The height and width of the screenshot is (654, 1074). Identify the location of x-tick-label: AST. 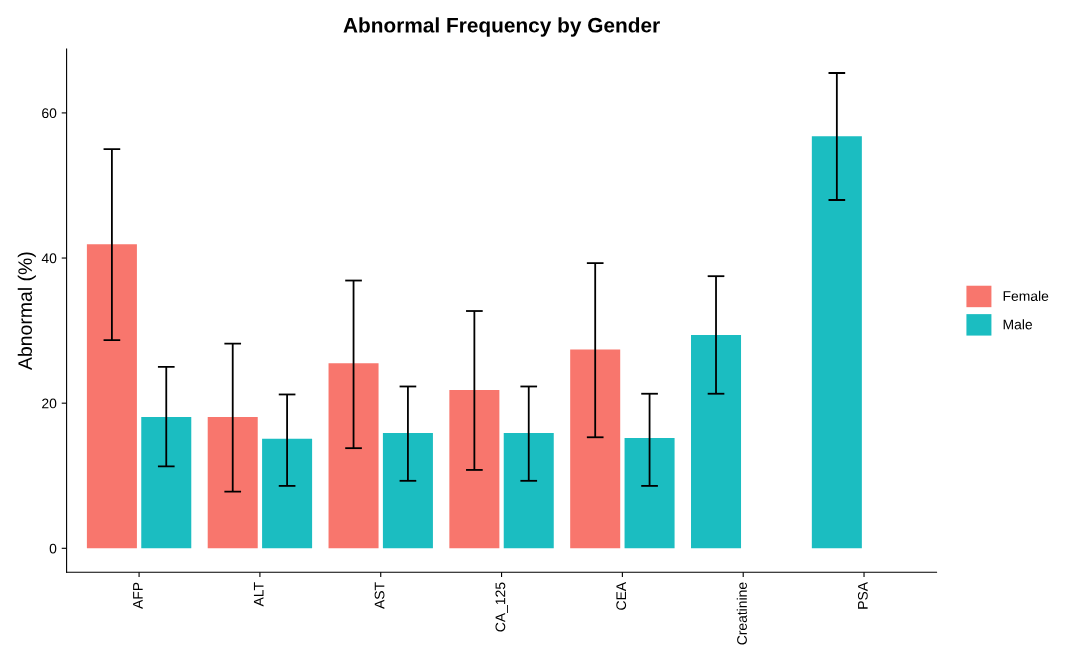
(379, 595).